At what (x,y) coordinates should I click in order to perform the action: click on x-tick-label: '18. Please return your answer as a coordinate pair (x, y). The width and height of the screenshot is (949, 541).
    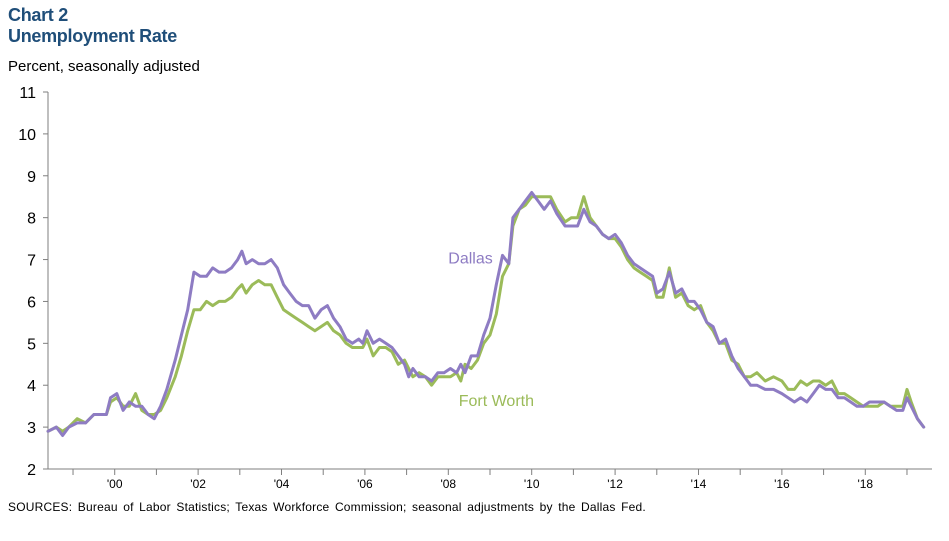
    Looking at the image, I should click on (865, 484).